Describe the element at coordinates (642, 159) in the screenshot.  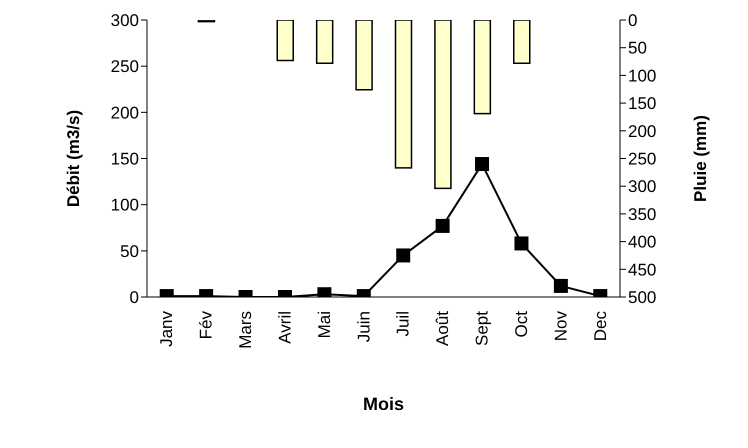
I see `y2-tick-label: 250` at that location.